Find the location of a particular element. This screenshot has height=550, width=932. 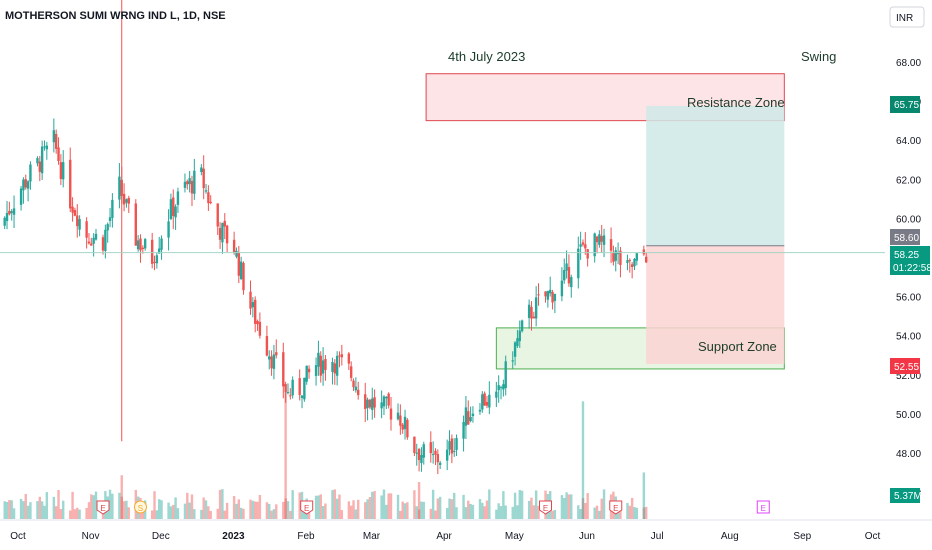

event-marker-split: S is located at coordinates (140, 507).